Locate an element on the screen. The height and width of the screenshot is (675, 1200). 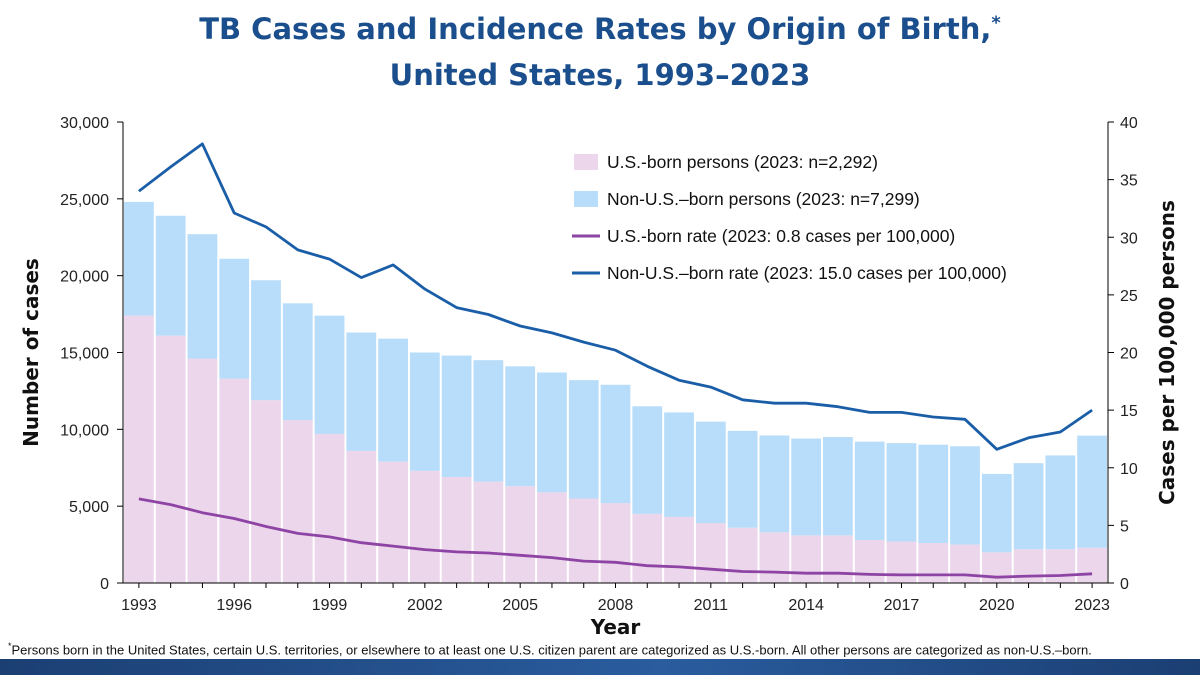
bar-us-born-2003 is located at coordinates (456, 529).